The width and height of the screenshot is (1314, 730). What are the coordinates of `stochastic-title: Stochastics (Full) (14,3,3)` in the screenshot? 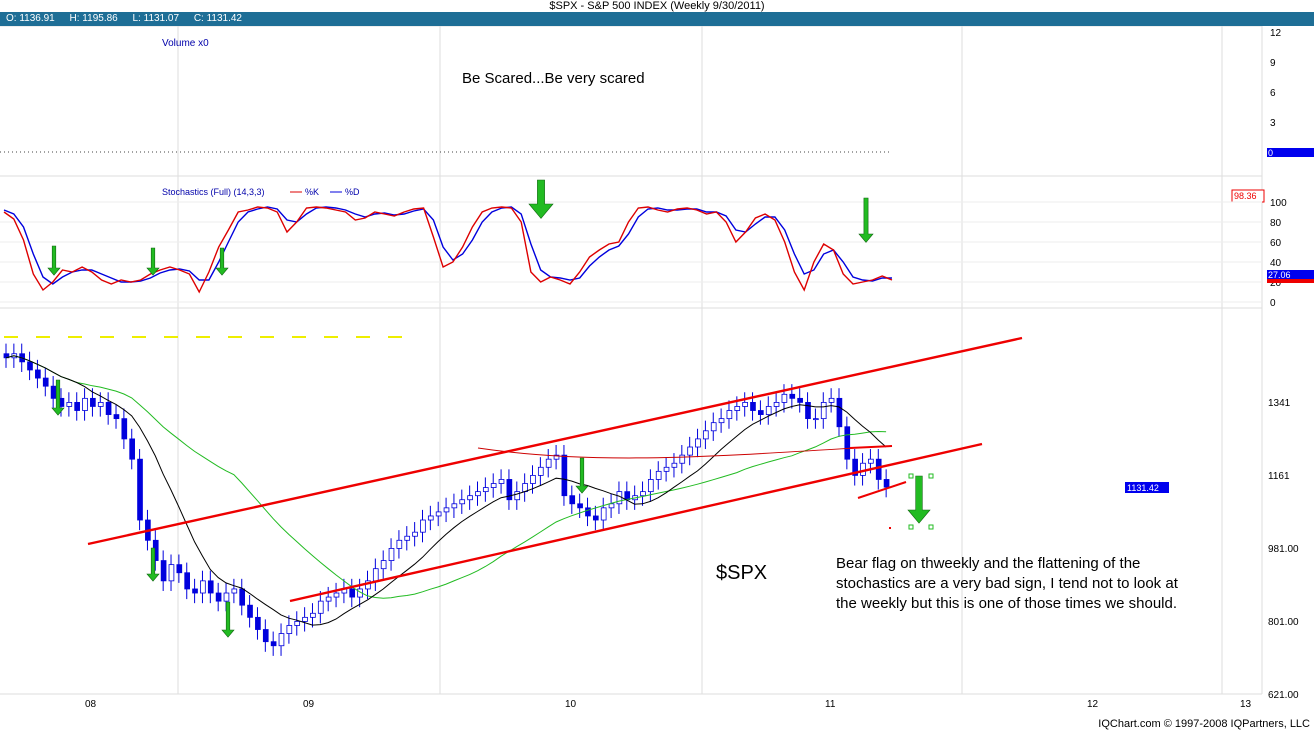 It's located at (213, 192).